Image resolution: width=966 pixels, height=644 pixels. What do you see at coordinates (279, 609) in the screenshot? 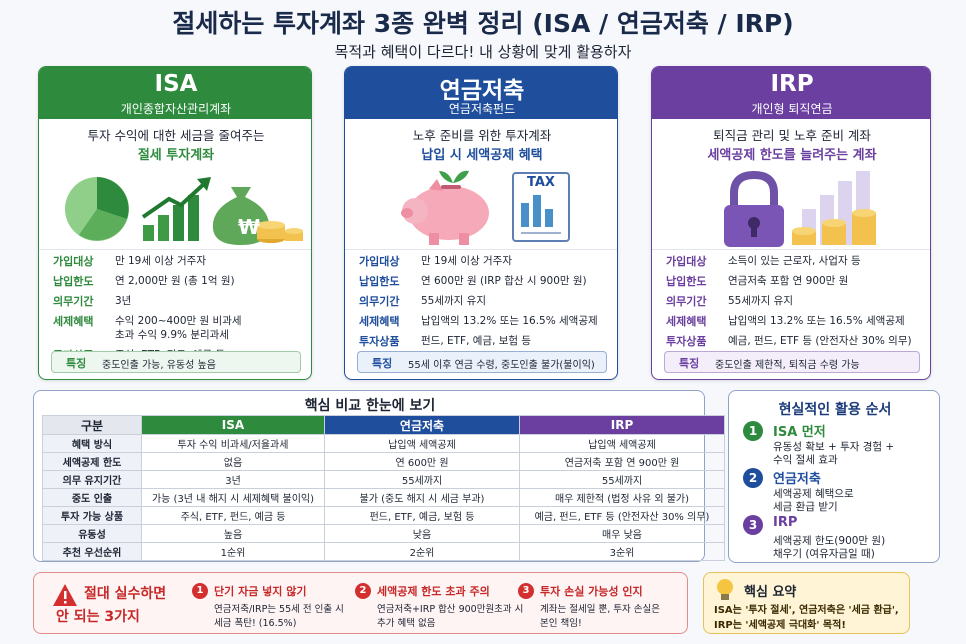
I see `mistake-text: 연금저축/IRP는 55세 전 인출 시` at bounding box center [279, 609].